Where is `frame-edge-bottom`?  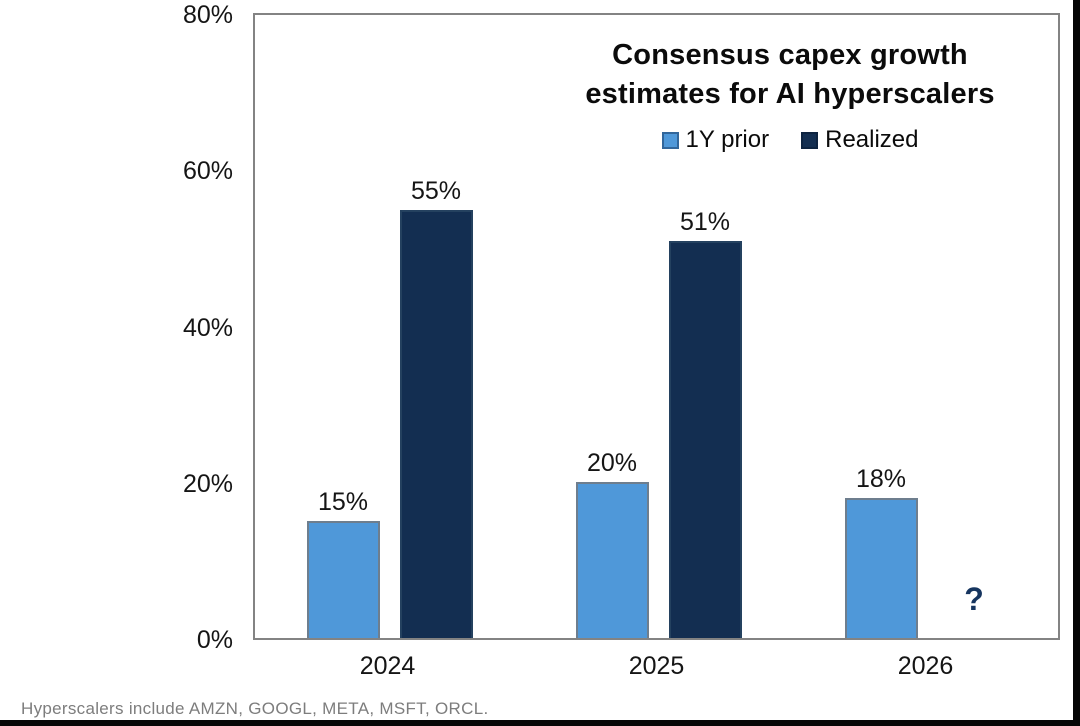 frame-edge-bottom is located at coordinates (540, 723).